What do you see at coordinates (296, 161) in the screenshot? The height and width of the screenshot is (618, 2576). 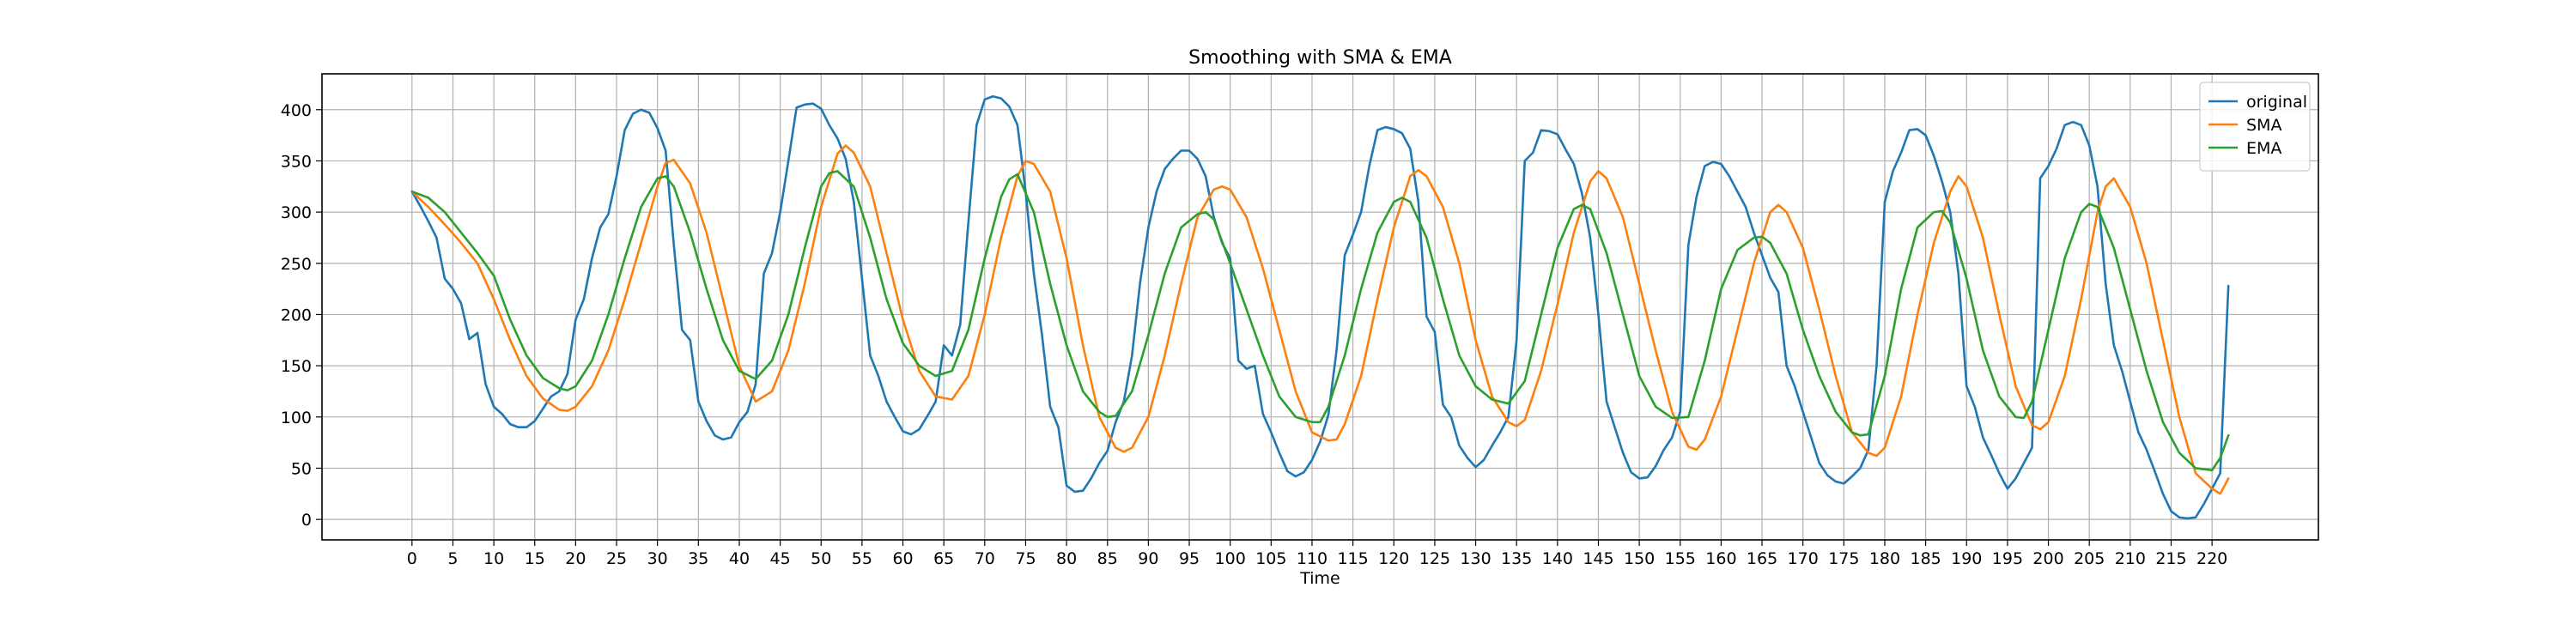 I see `y-tick-label: 350` at bounding box center [296, 161].